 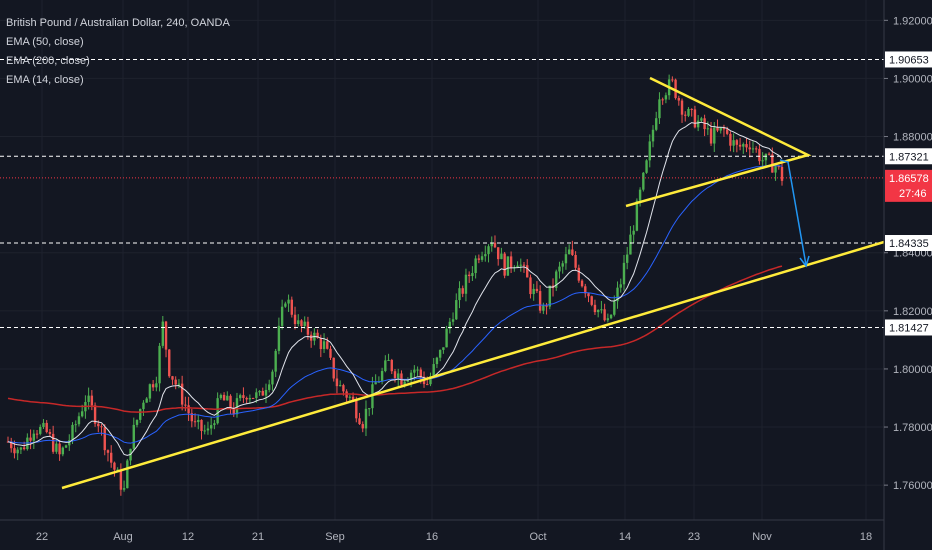 What do you see at coordinates (912, 486) in the screenshot?
I see `y-tick-label: 1.76000` at bounding box center [912, 486].